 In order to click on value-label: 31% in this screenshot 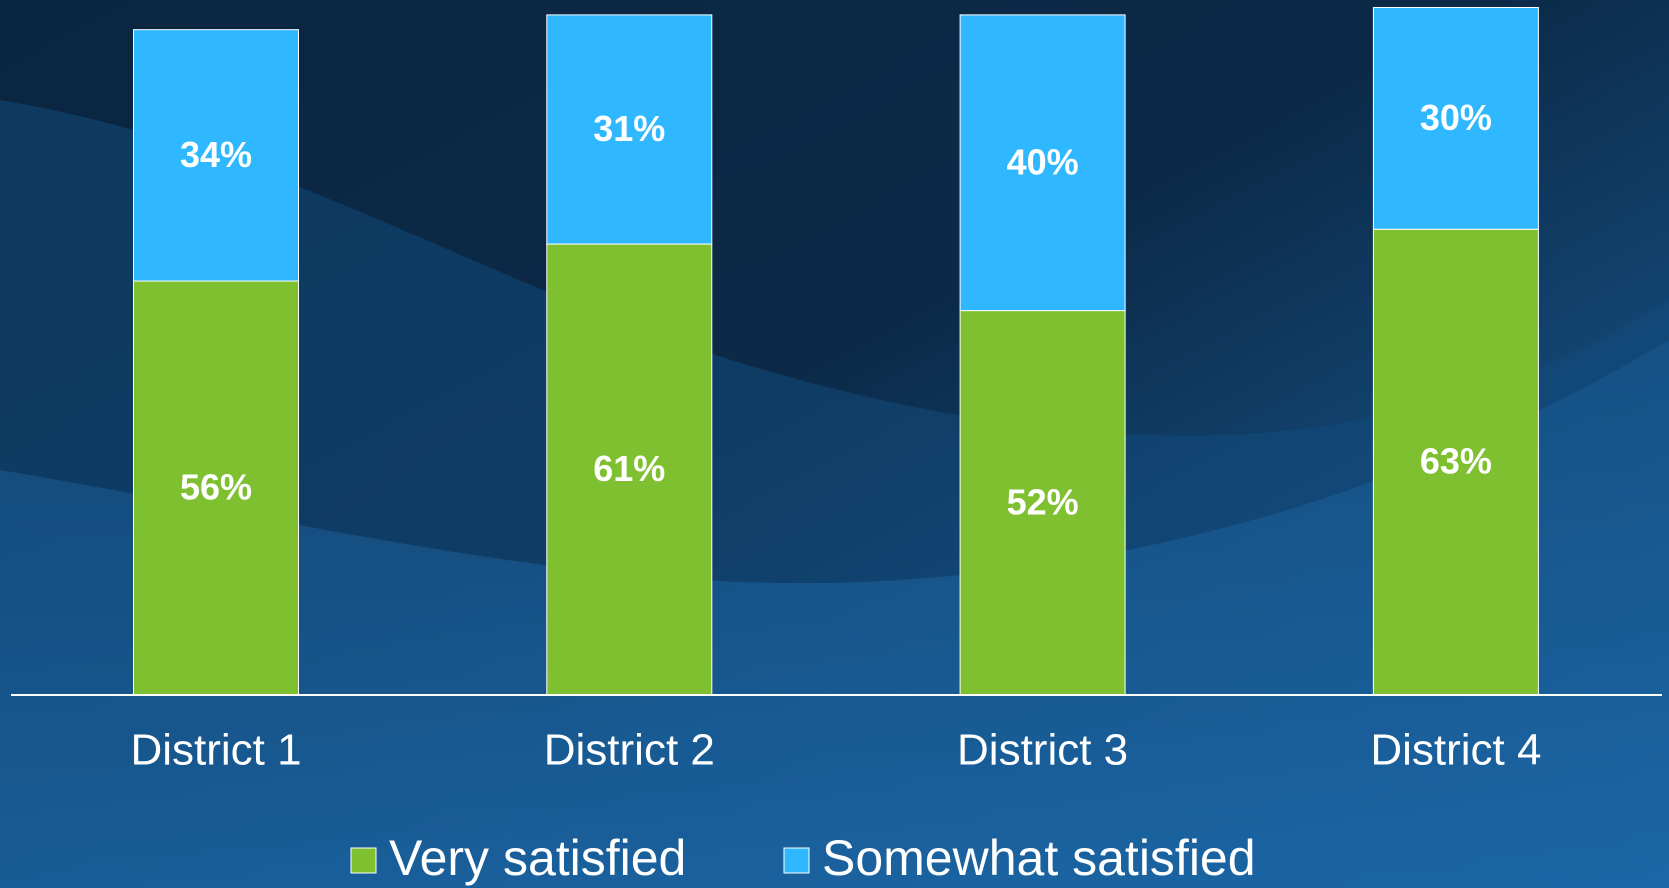, I will do `click(629, 128)`.